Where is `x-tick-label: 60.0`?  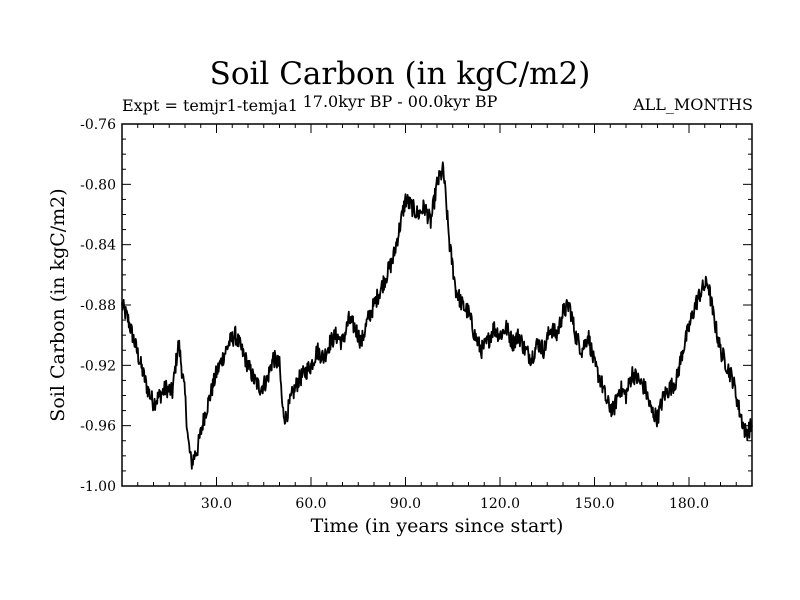
x-tick-label: 60.0 is located at coordinates (310, 504).